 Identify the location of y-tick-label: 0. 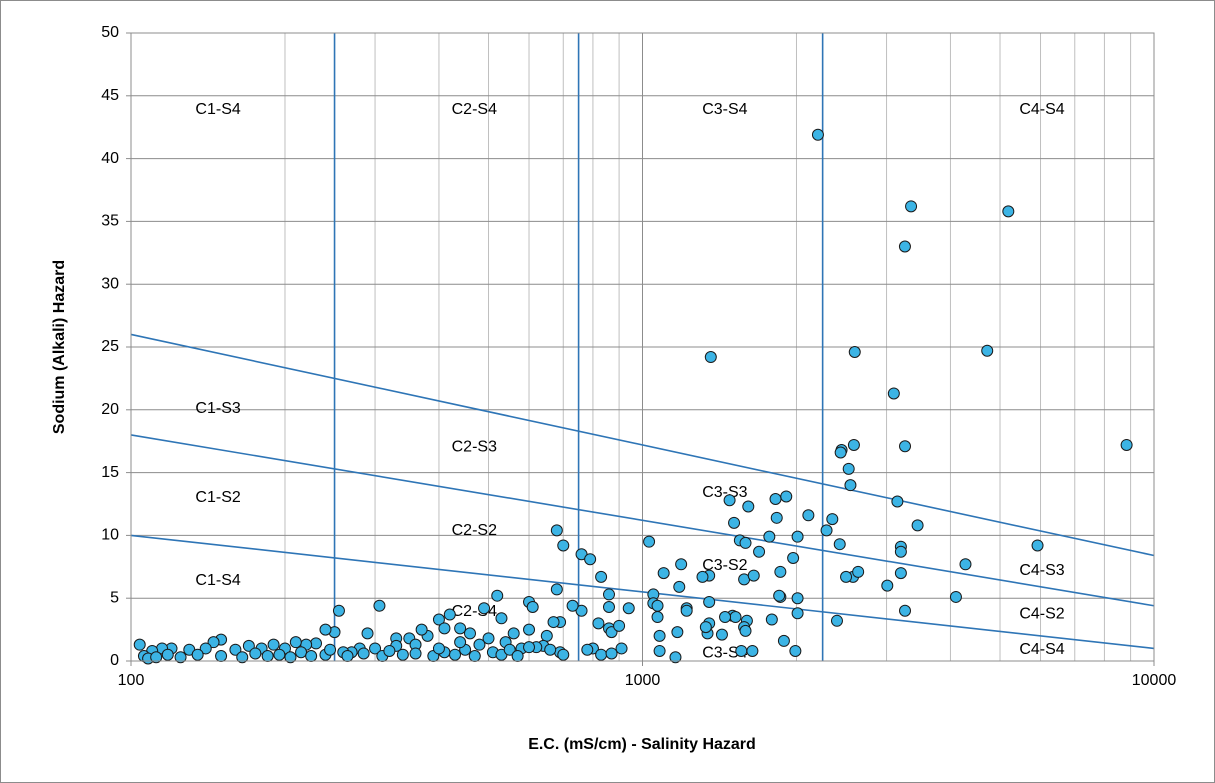
(114, 660).